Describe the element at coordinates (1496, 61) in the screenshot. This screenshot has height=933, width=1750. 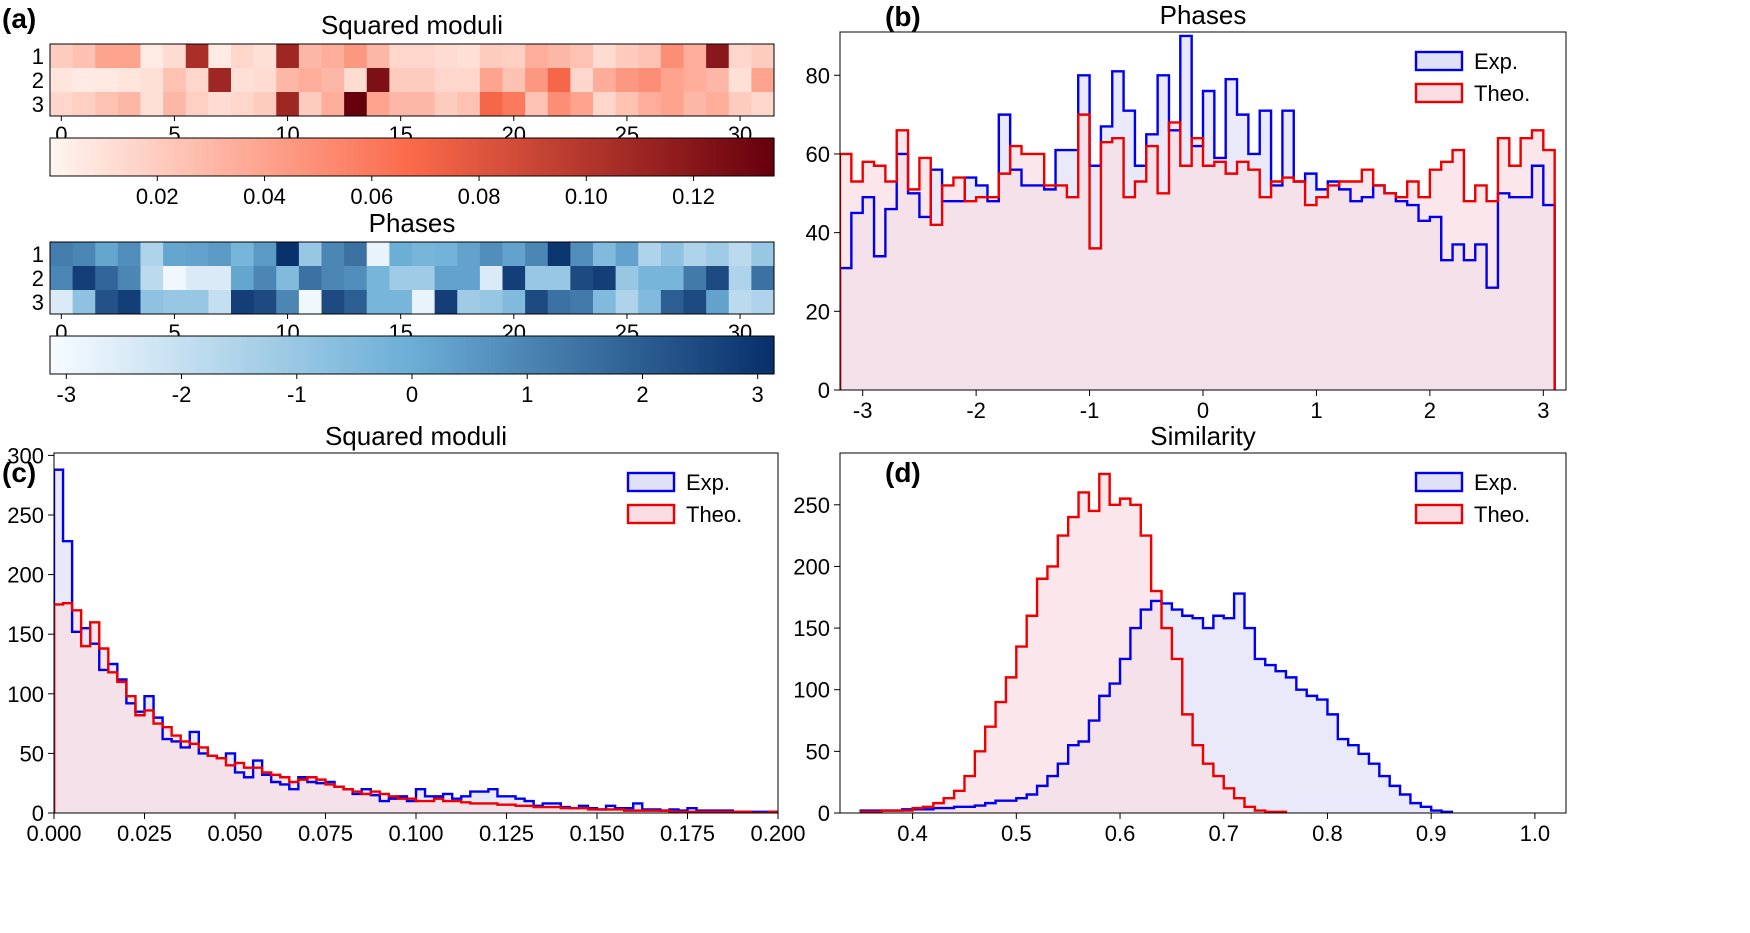
I see `legend-label-0: Exp.` at that location.